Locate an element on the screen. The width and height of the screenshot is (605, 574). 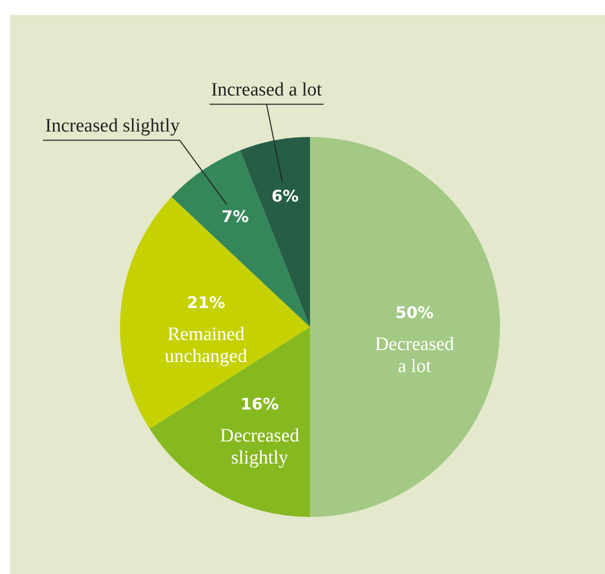
data-label: 6% is located at coordinates (285, 196).